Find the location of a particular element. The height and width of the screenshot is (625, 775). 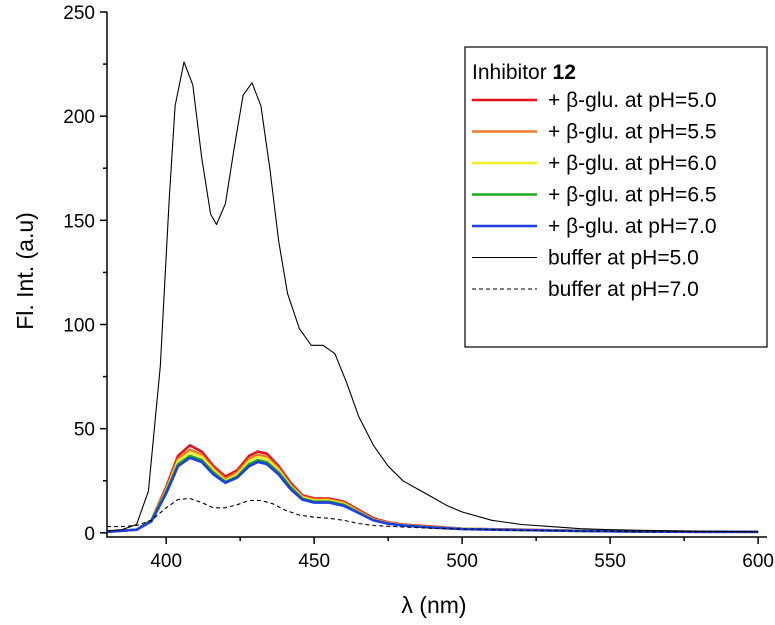

y-axis-title: Fl. Int. (a.u) is located at coordinates (25, 271).